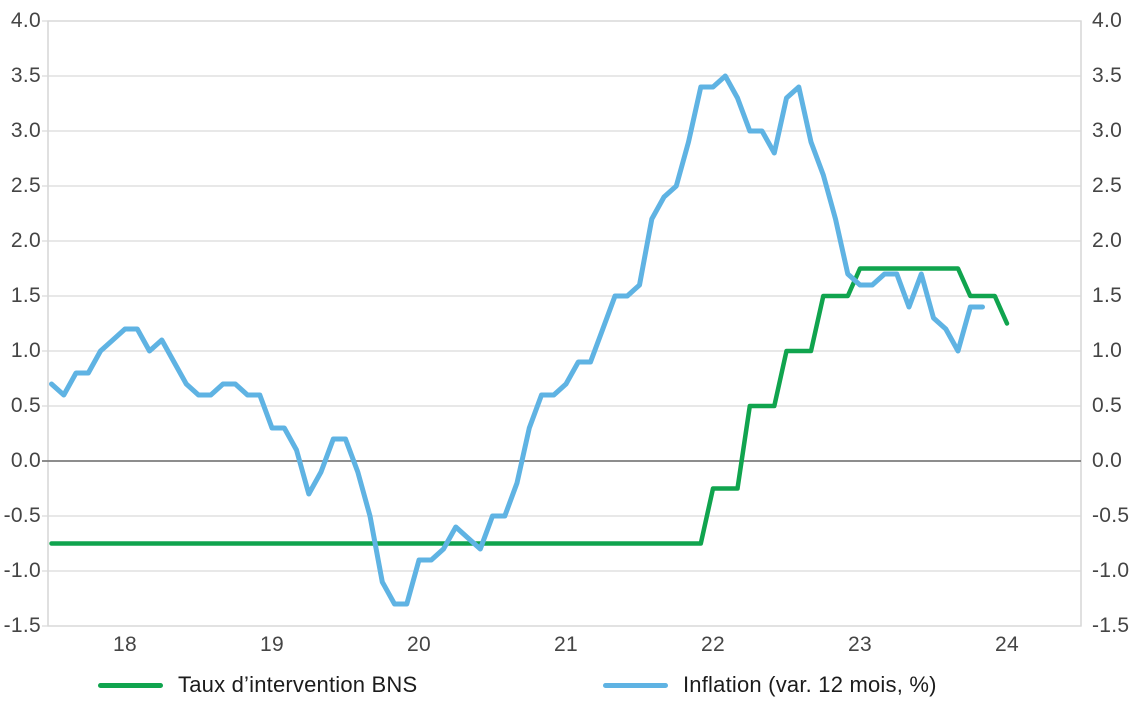 This screenshot has width=1141, height=708. What do you see at coordinates (1007, 644) in the screenshot?
I see `x-axis-label: 24` at bounding box center [1007, 644].